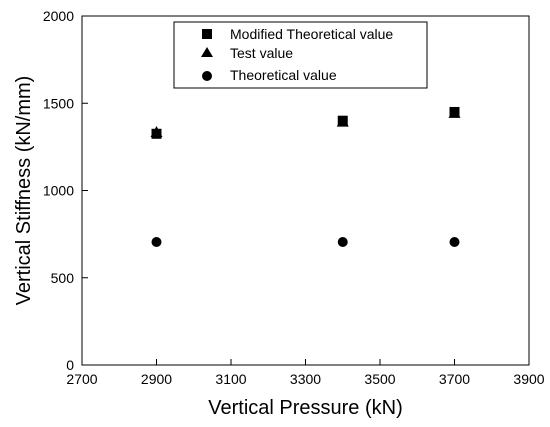  What do you see at coordinates (156, 379) in the screenshot?
I see `x-axis-tick-label: 2900` at bounding box center [156, 379].